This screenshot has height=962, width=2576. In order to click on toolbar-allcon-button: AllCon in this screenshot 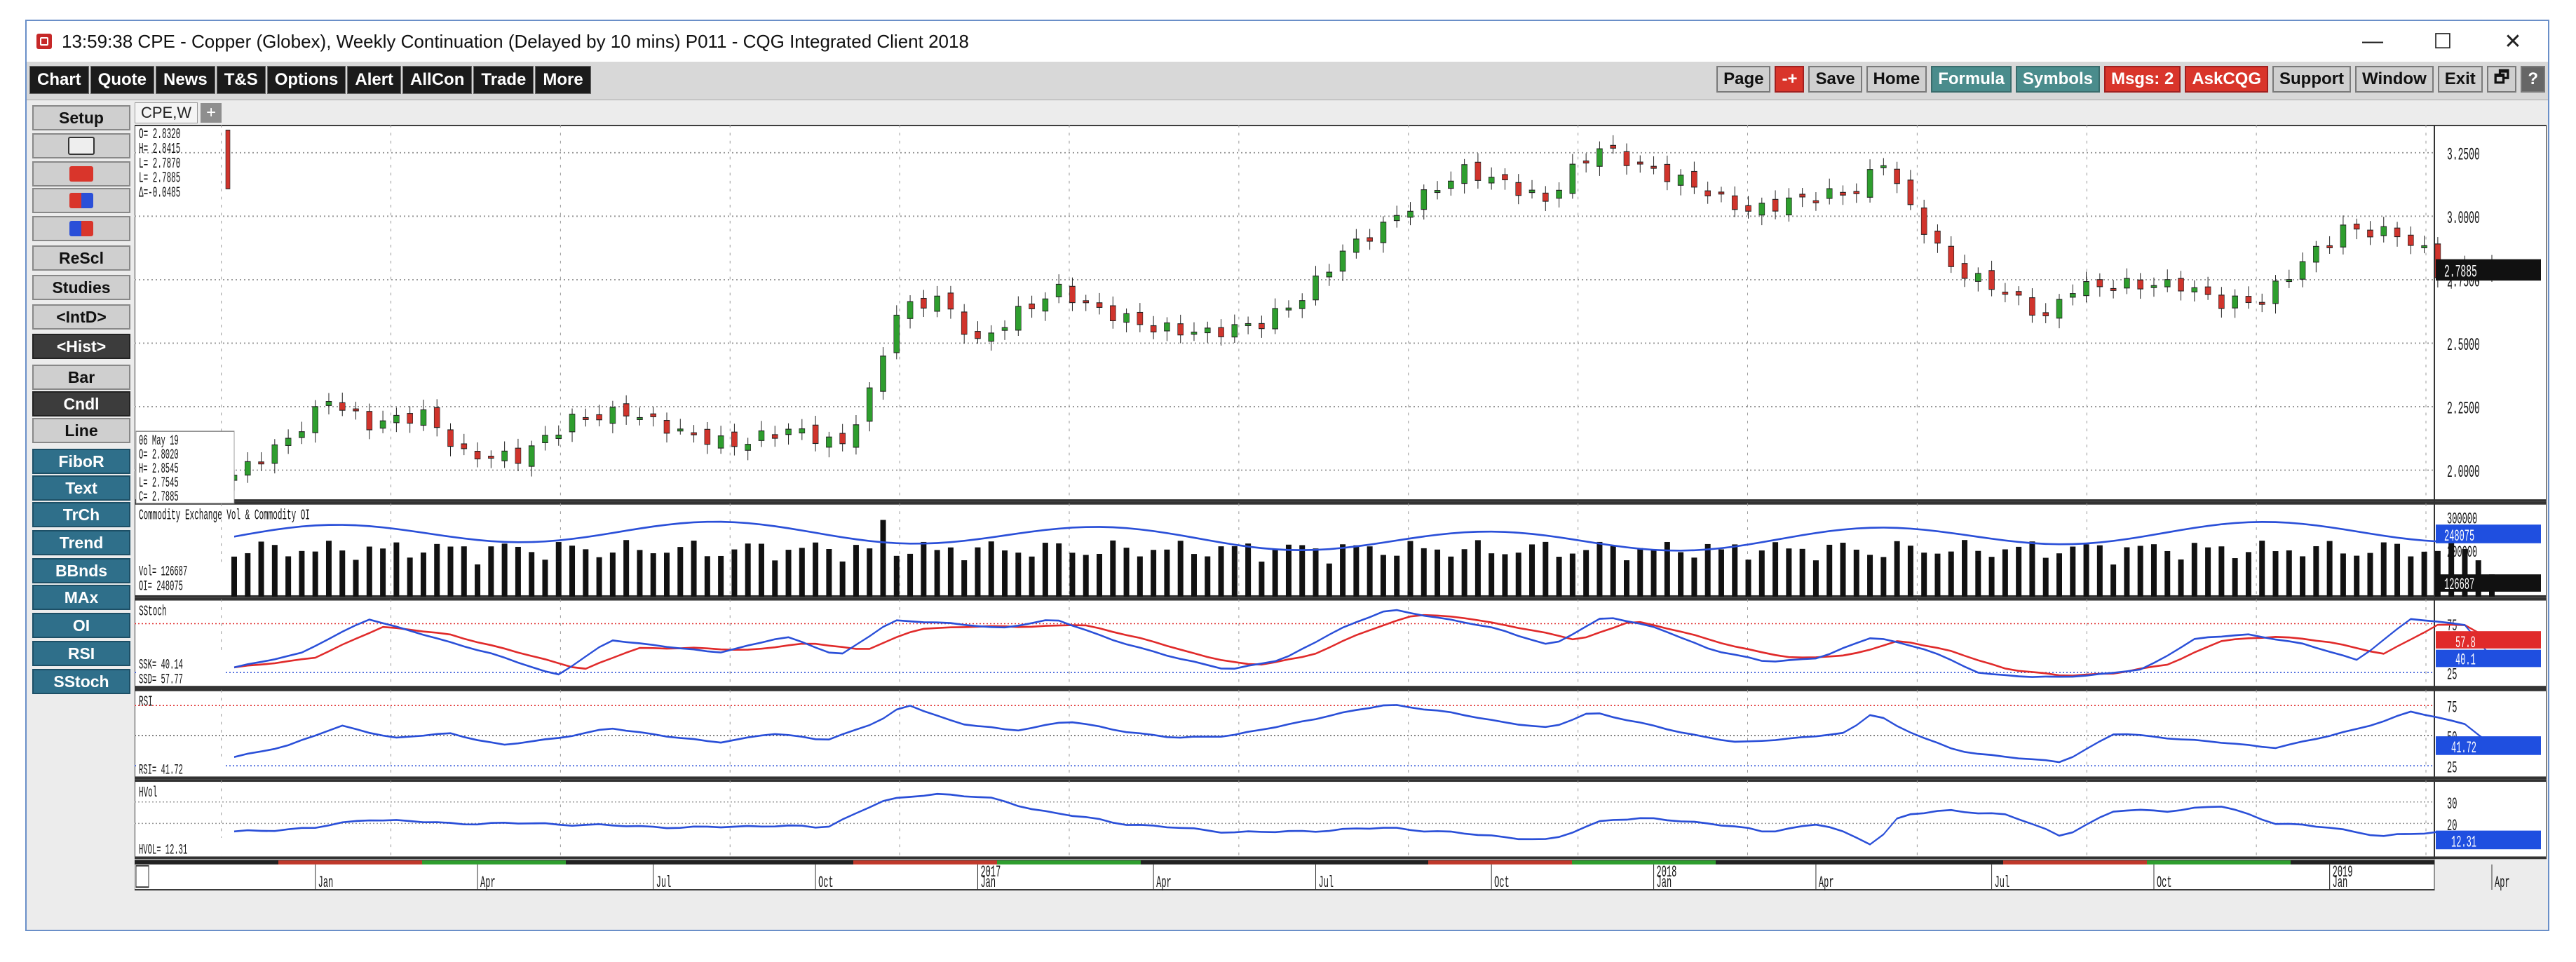, I will do `click(437, 80)`.